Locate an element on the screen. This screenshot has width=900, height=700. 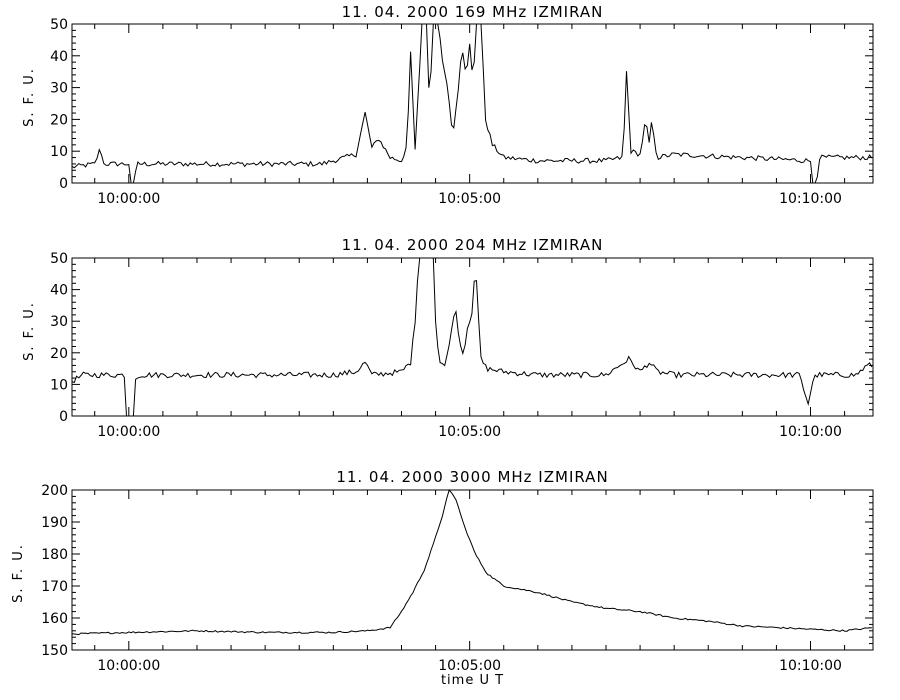
y-tick-label: 200 is located at coordinates (54, 491).